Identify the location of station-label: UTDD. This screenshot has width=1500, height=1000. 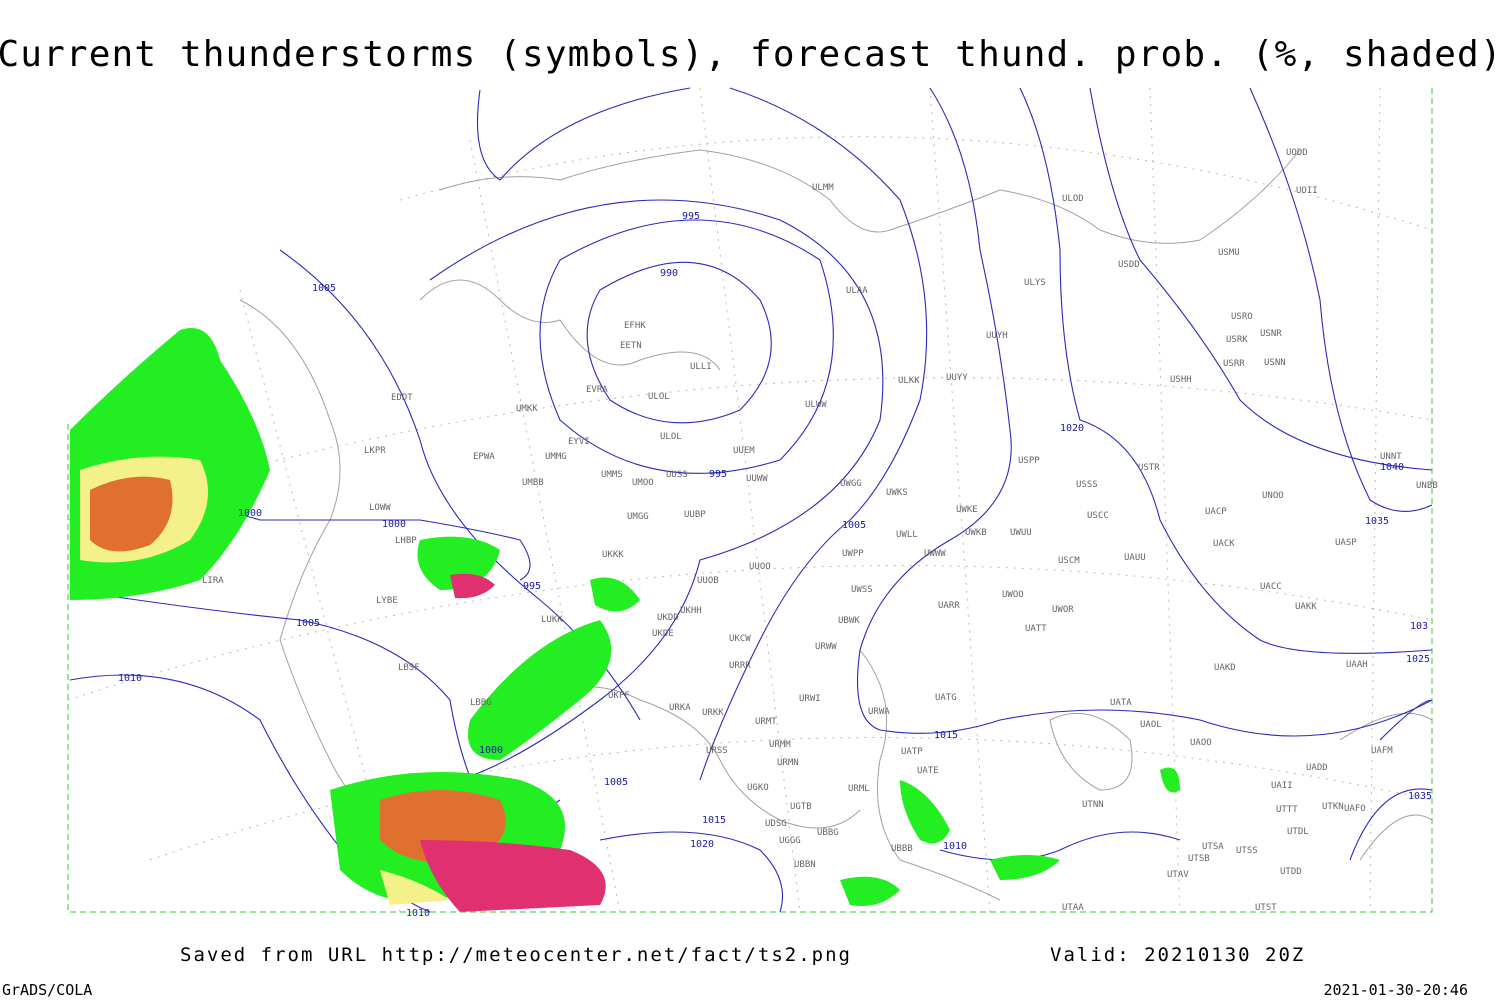
(1291, 872).